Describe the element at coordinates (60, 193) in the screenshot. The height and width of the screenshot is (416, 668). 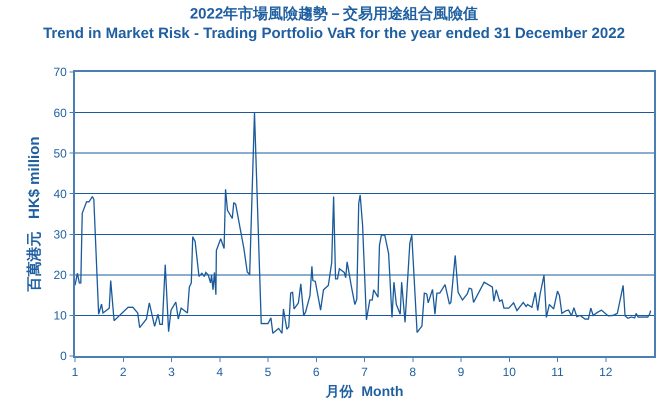
I see `y-tick-label: 40` at that location.